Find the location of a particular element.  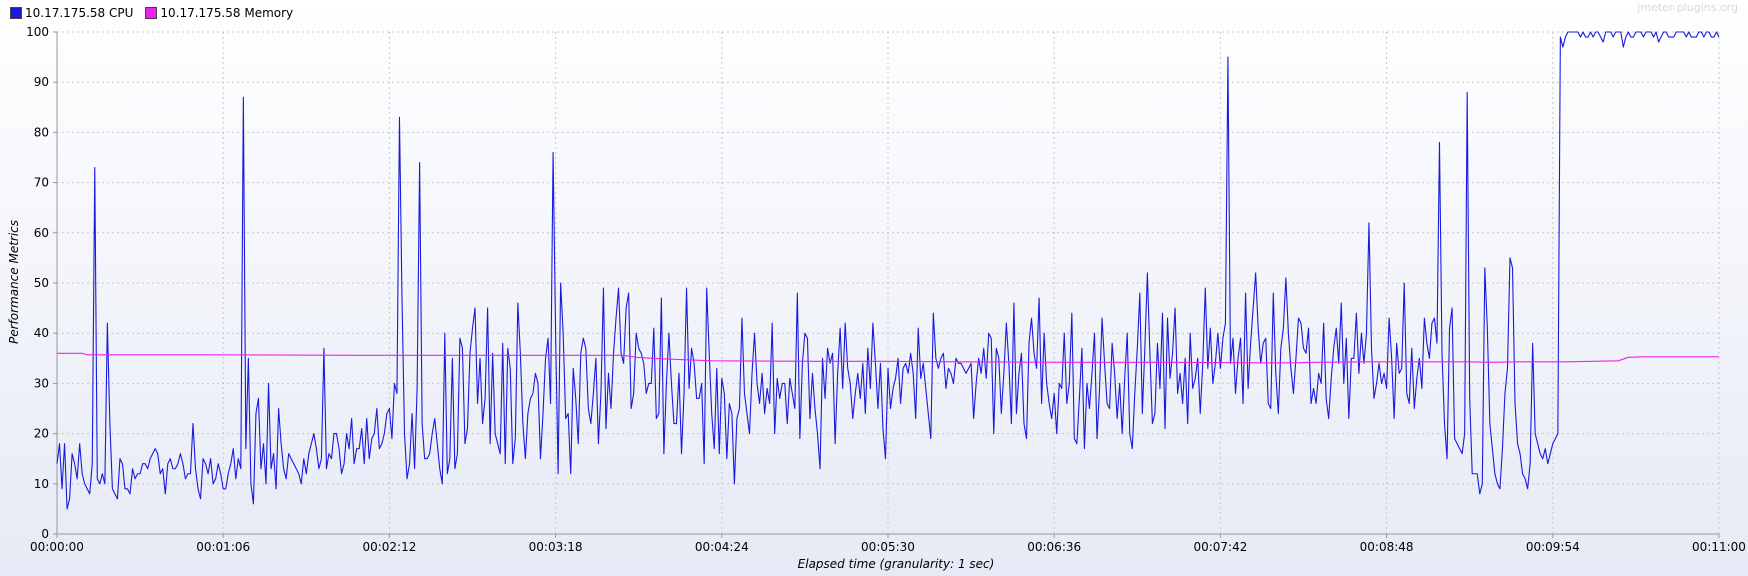

x-tick-label: 00:00:00 is located at coordinates (57, 547).